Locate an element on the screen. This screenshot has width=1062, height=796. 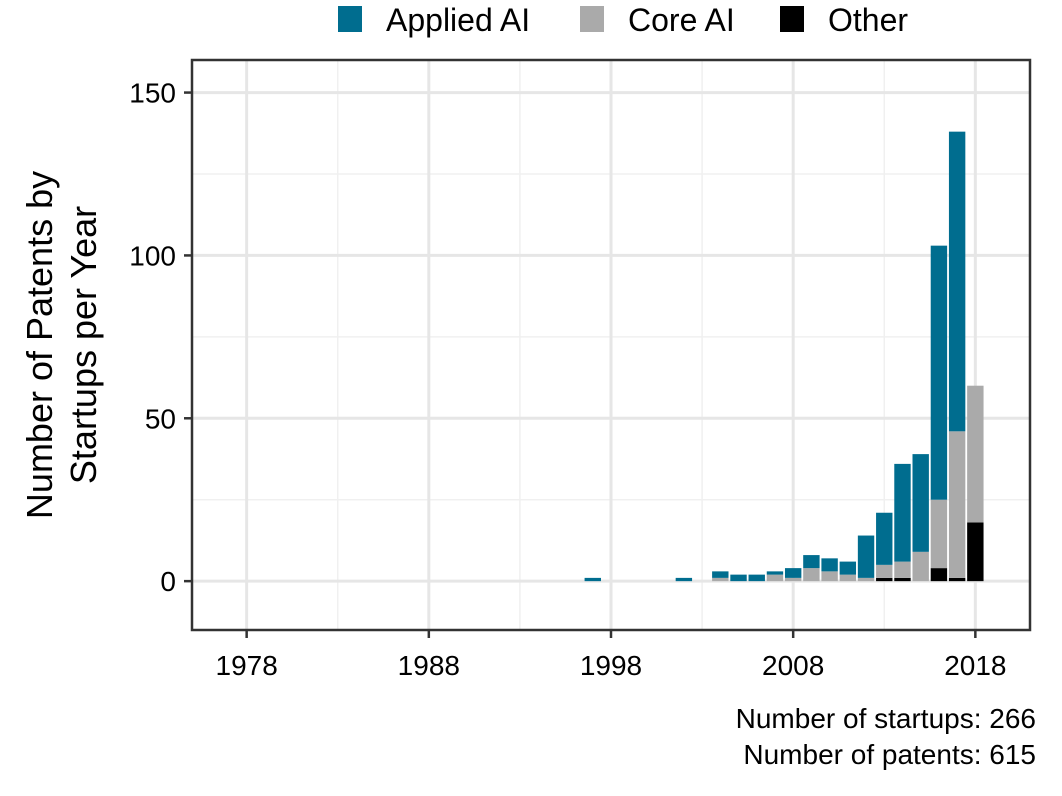
bar-core-ai-2010 is located at coordinates (829, 576).